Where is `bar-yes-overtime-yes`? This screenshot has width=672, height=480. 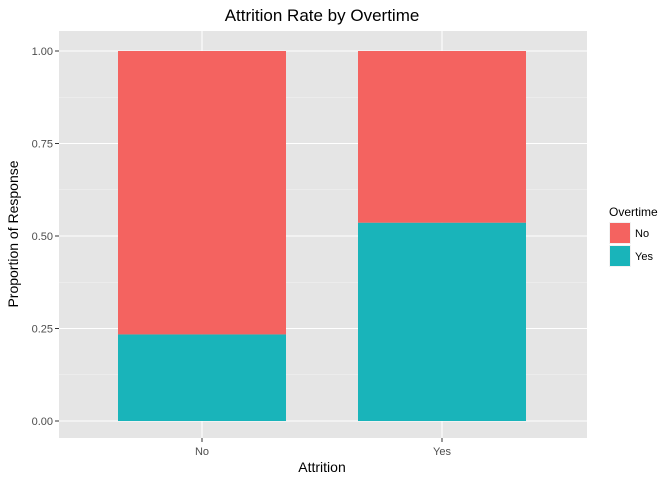 bar-yes-overtime-yes is located at coordinates (442, 321).